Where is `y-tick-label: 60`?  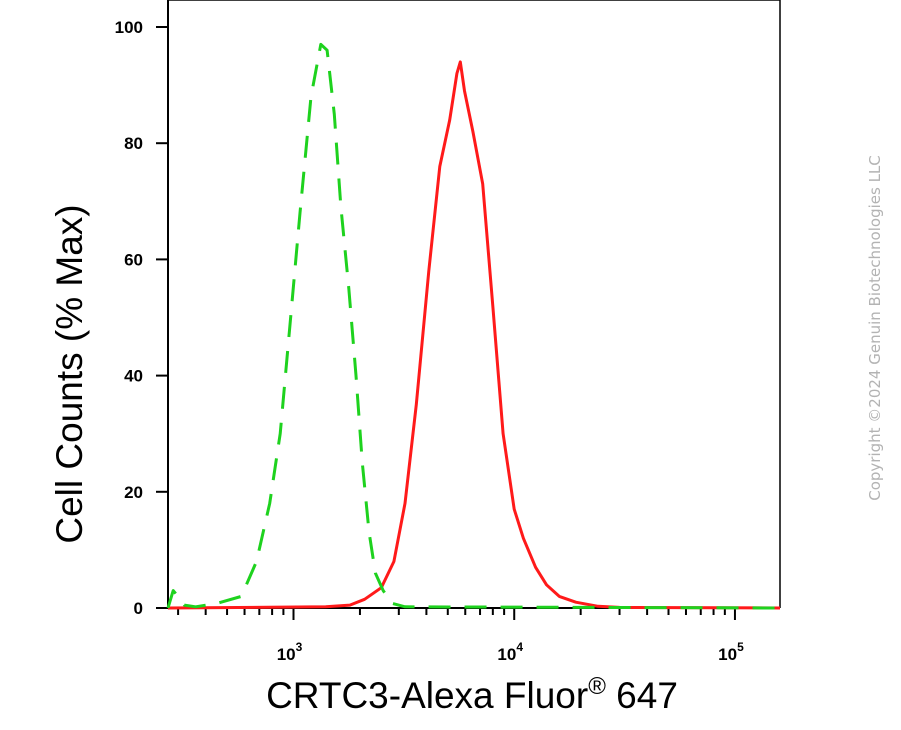
y-tick-label: 60 is located at coordinates (133, 259).